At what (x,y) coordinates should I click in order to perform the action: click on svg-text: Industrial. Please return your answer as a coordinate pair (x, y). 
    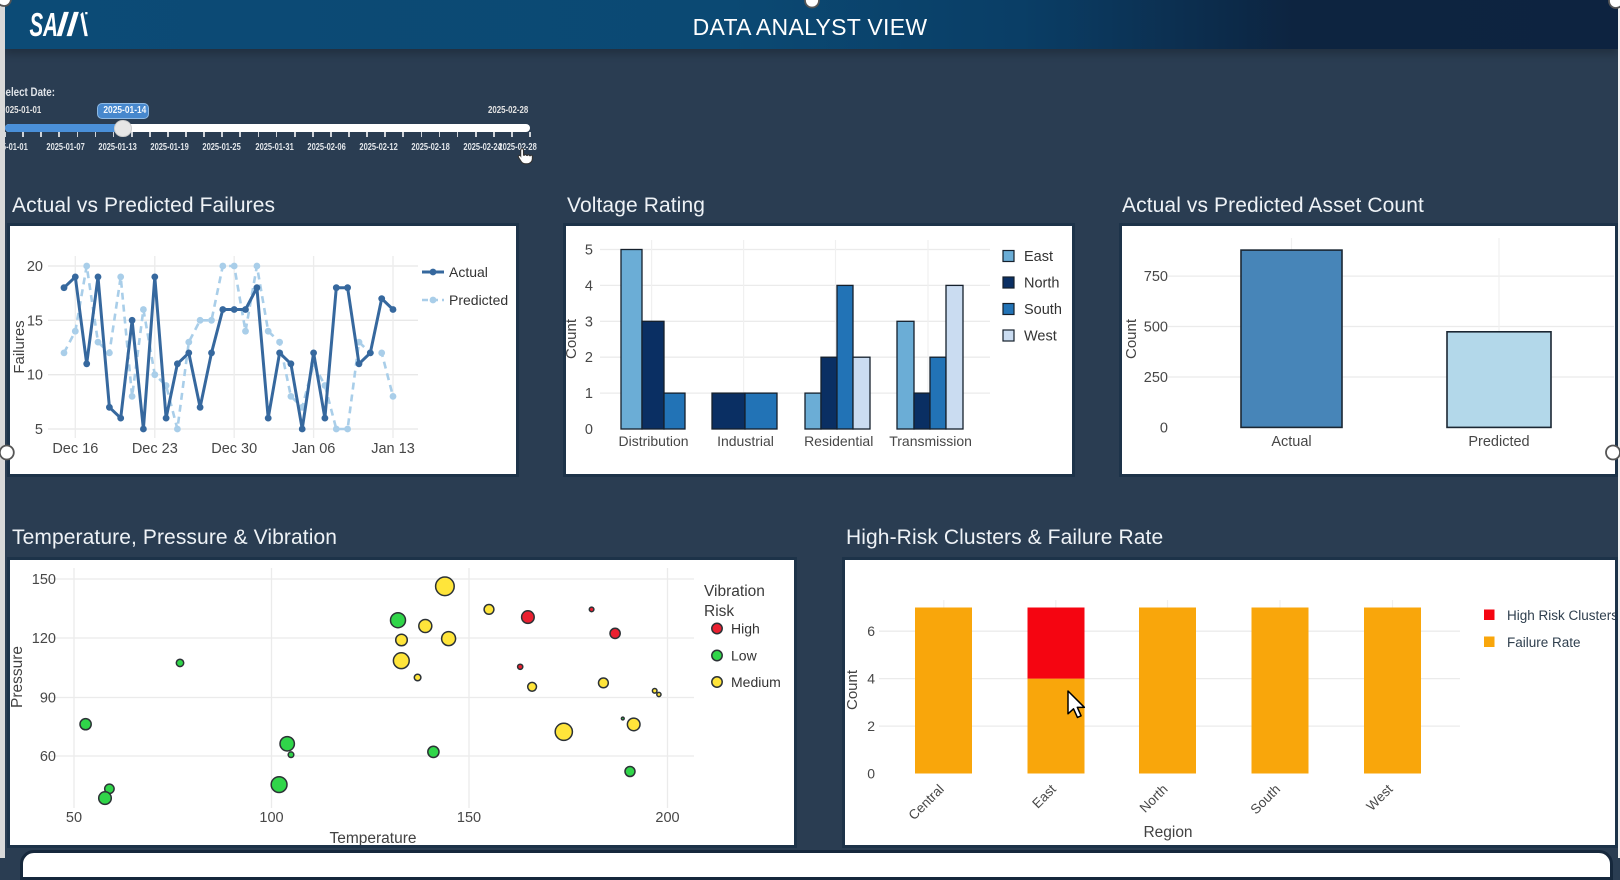
    Looking at the image, I should click on (745, 441).